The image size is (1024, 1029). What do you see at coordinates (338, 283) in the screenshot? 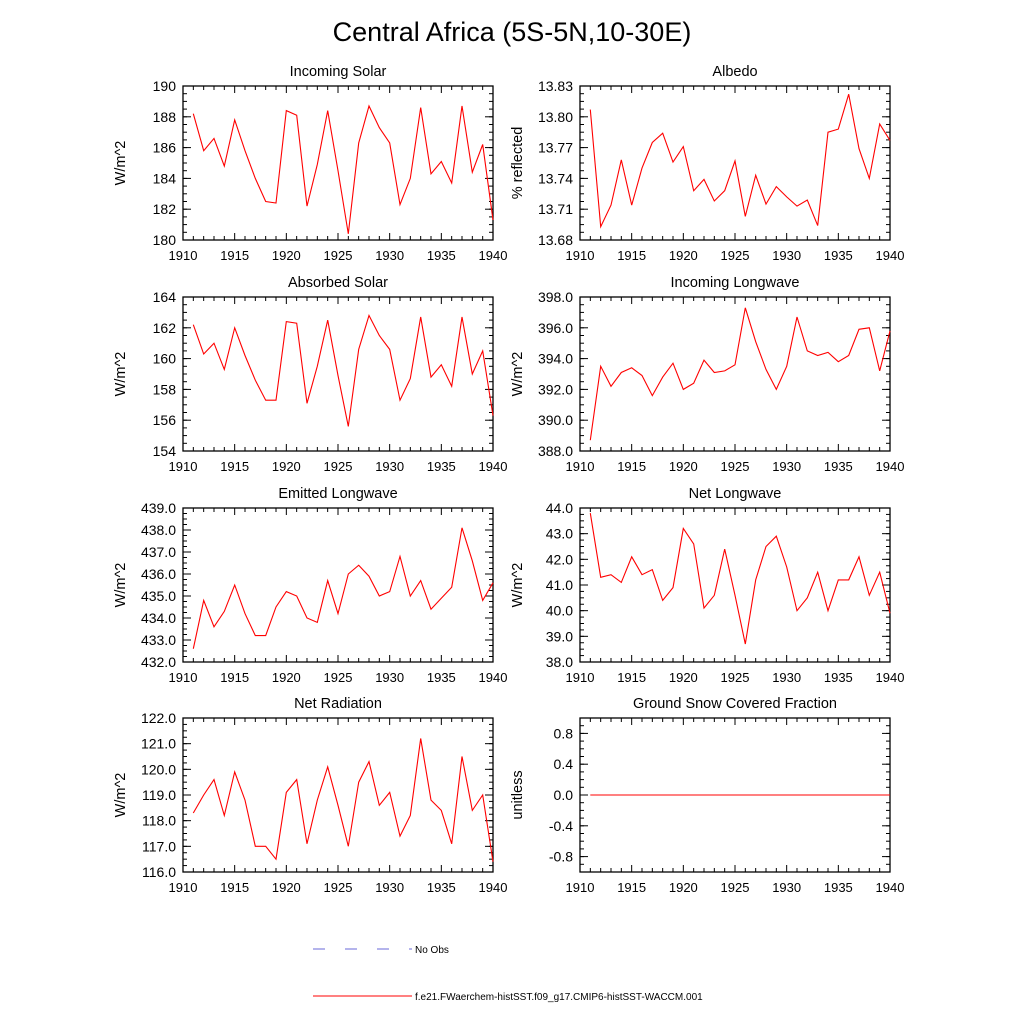
I see `panel-title: Absorbed Solar` at bounding box center [338, 283].